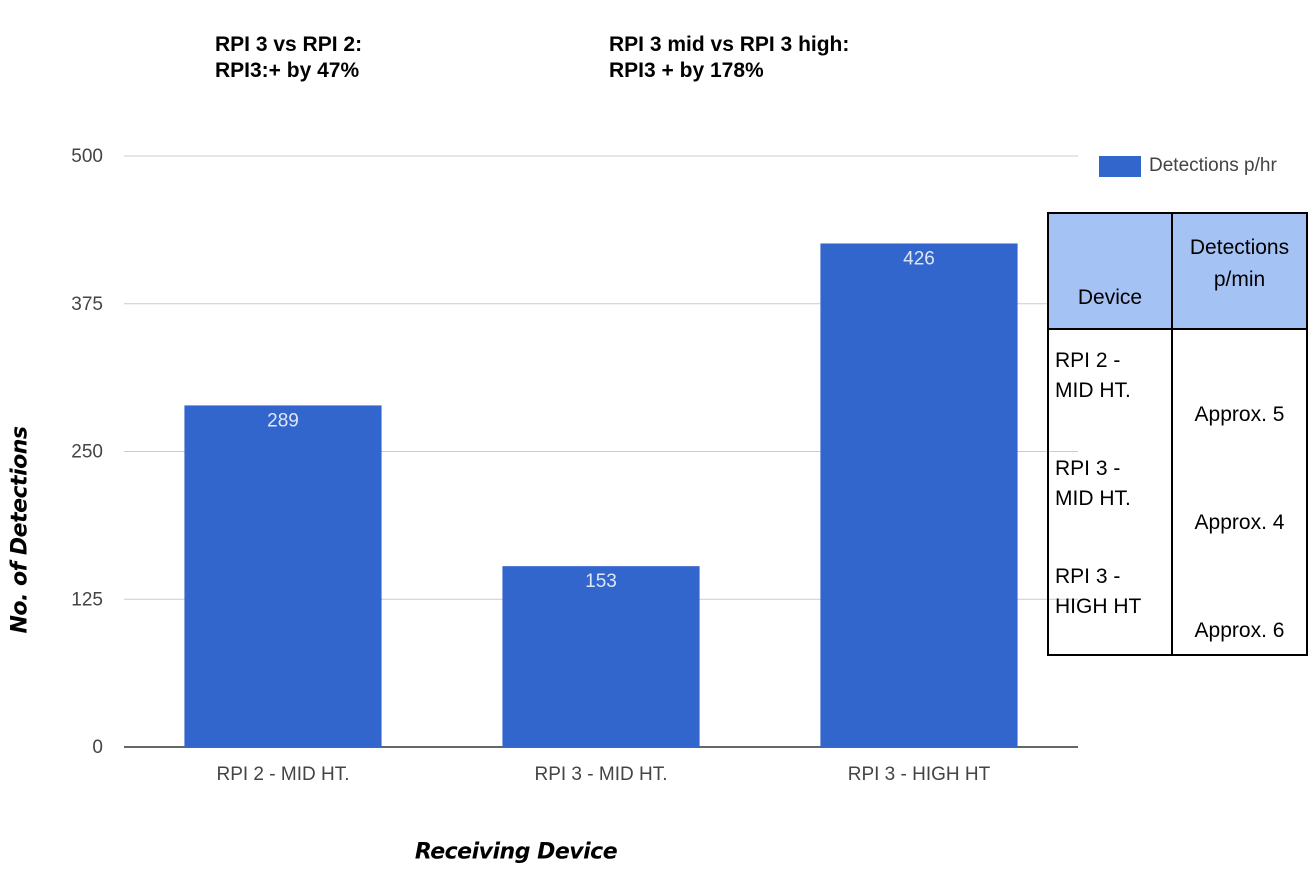 This screenshot has width=1316, height=884. What do you see at coordinates (601, 581) in the screenshot?
I see `data-label: 153` at bounding box center [601, 581].